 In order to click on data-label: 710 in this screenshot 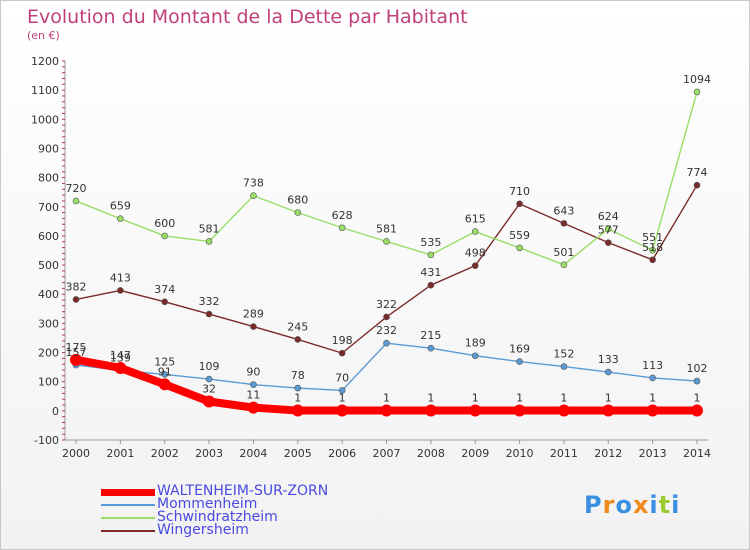, I will do `click(519, 191)`.